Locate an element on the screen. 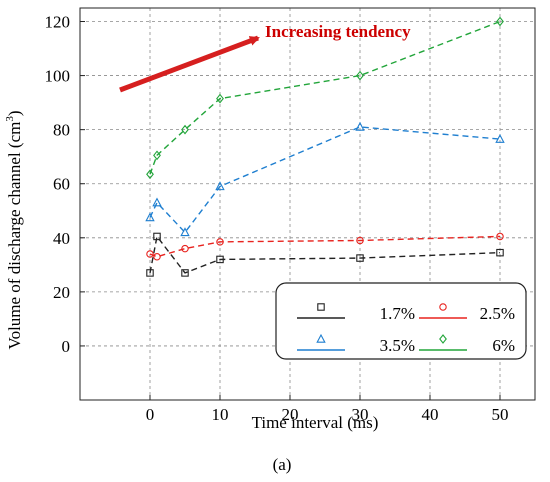  legend-item: 1.7% is located at coordinates (356, 313).